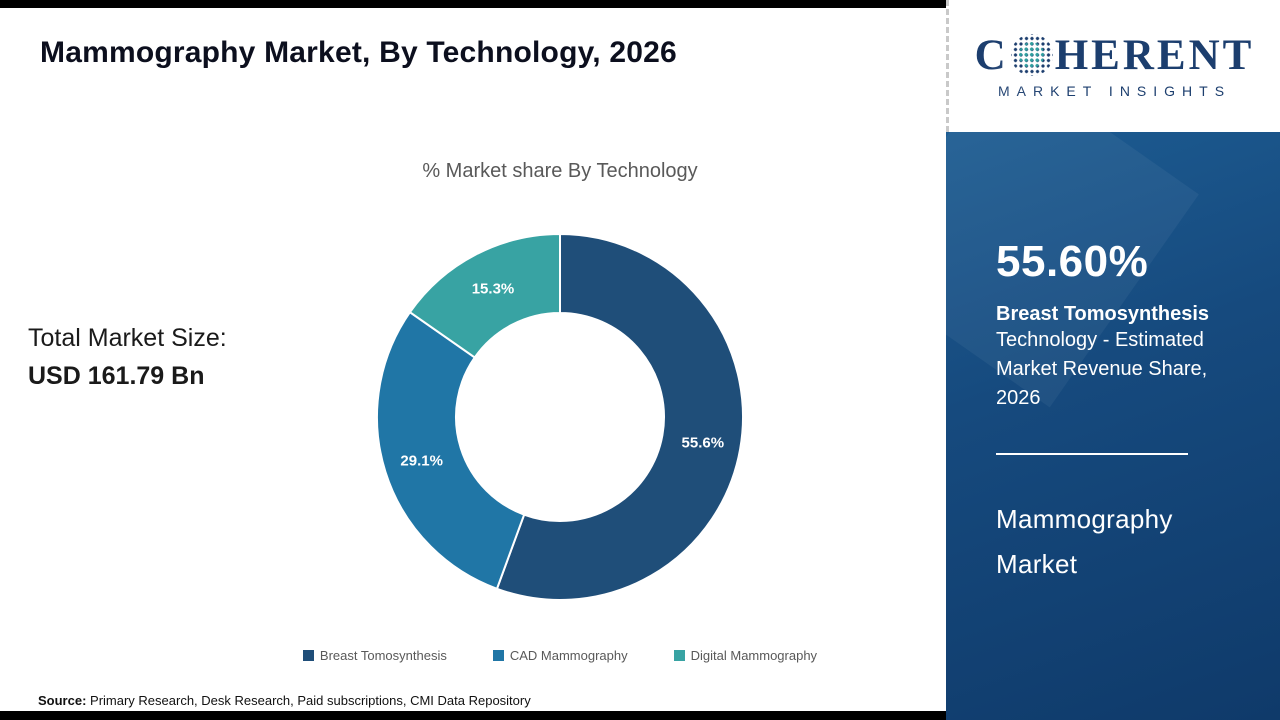  What do you see at coordinates (127, 357) in the screenshot?
I see `total-market-size: Total Market Size: USD 161.79 Bn` at bounding box center [127, 357].